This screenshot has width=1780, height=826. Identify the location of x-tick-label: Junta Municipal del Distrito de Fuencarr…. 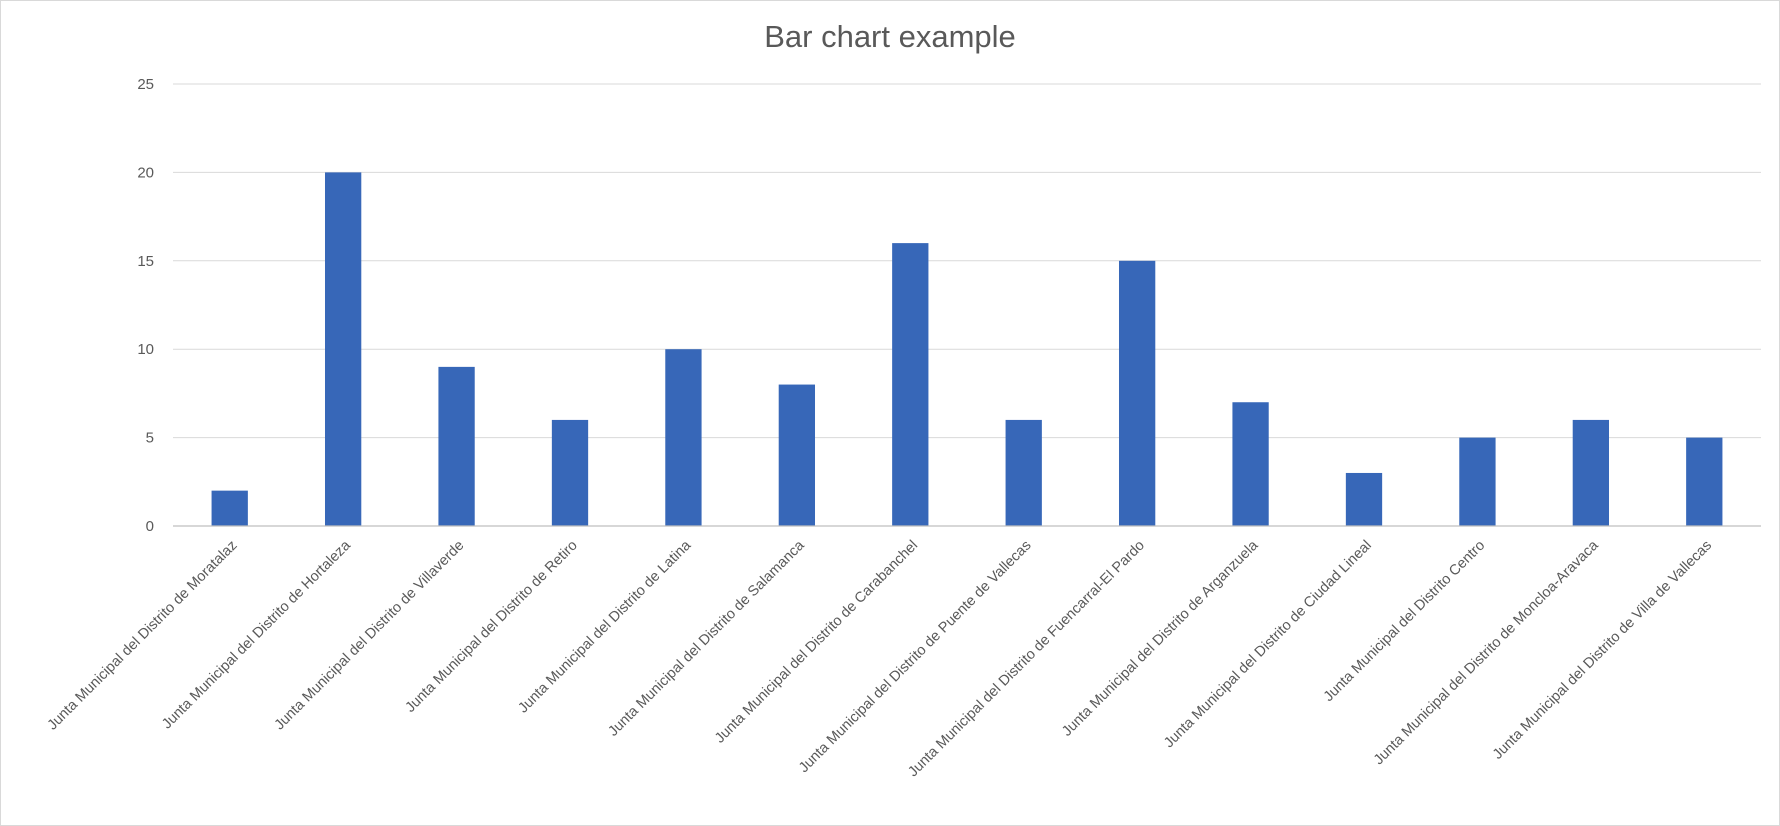
(1026, 659).